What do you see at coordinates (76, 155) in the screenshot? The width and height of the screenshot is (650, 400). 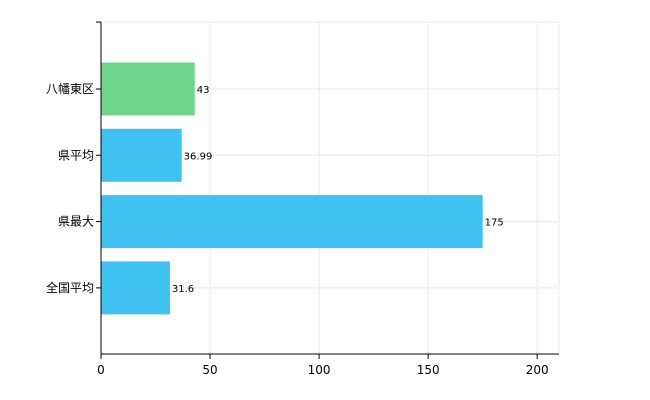 I see `category-label: 県平均` at bounding box center [76, 155].